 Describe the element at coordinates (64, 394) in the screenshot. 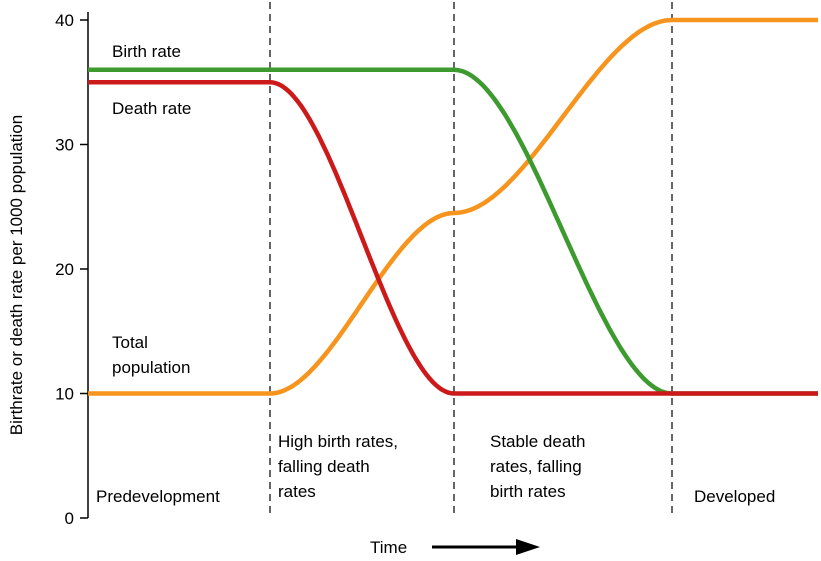

I see `y-tick-label: 10` at that location.